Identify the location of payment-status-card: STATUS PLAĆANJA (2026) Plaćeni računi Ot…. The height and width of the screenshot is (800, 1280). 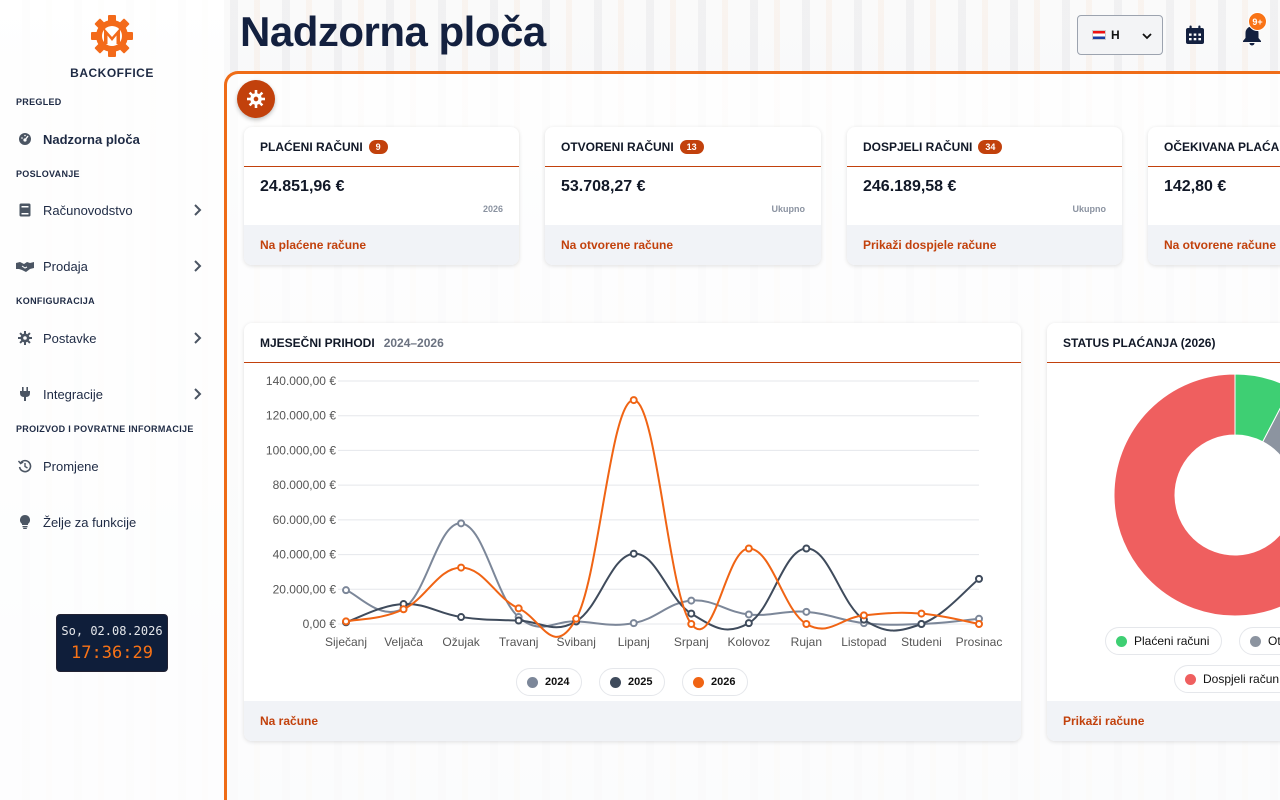
(1163, 532).